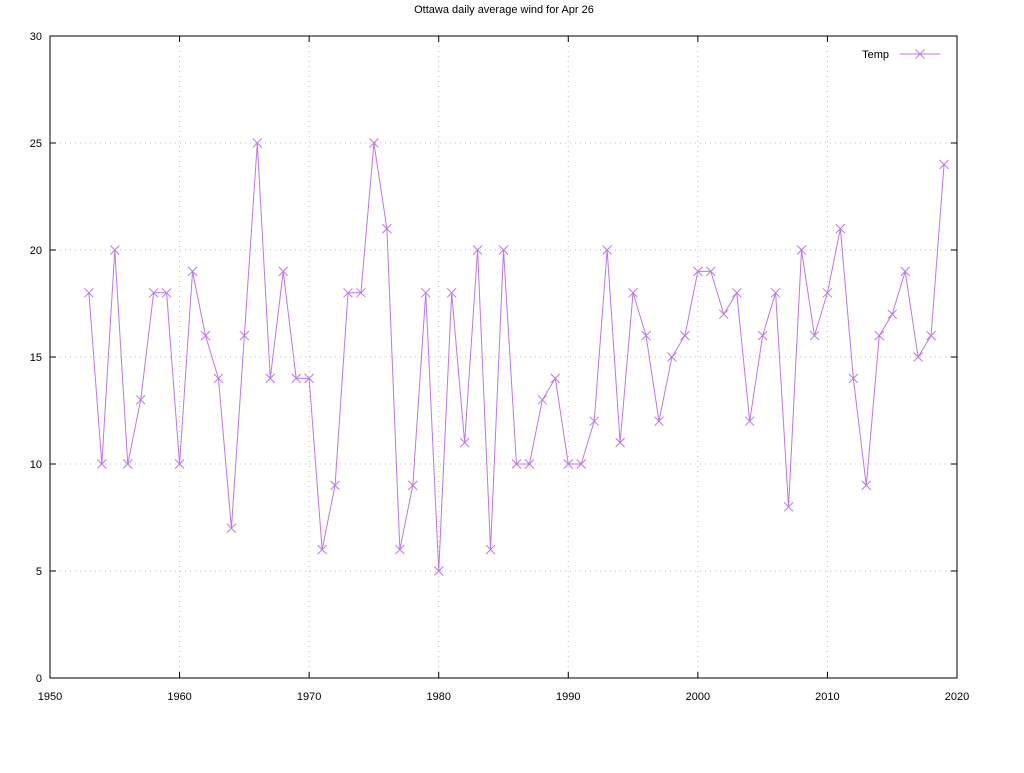 The image size is (1024, 773). I want to click on chart-title: Ottawa daily average wind for Apr 26, so click(504, 10).